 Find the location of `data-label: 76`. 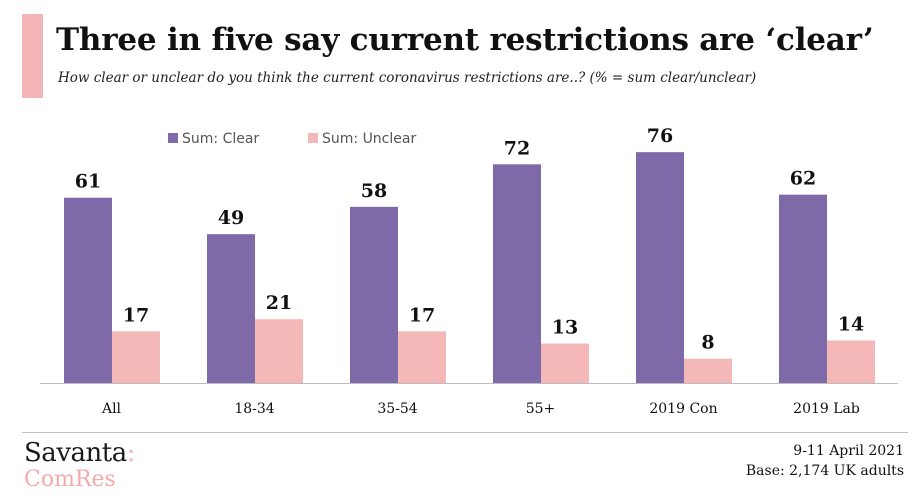

data-label: 76 is located at coordinates (660, 136).